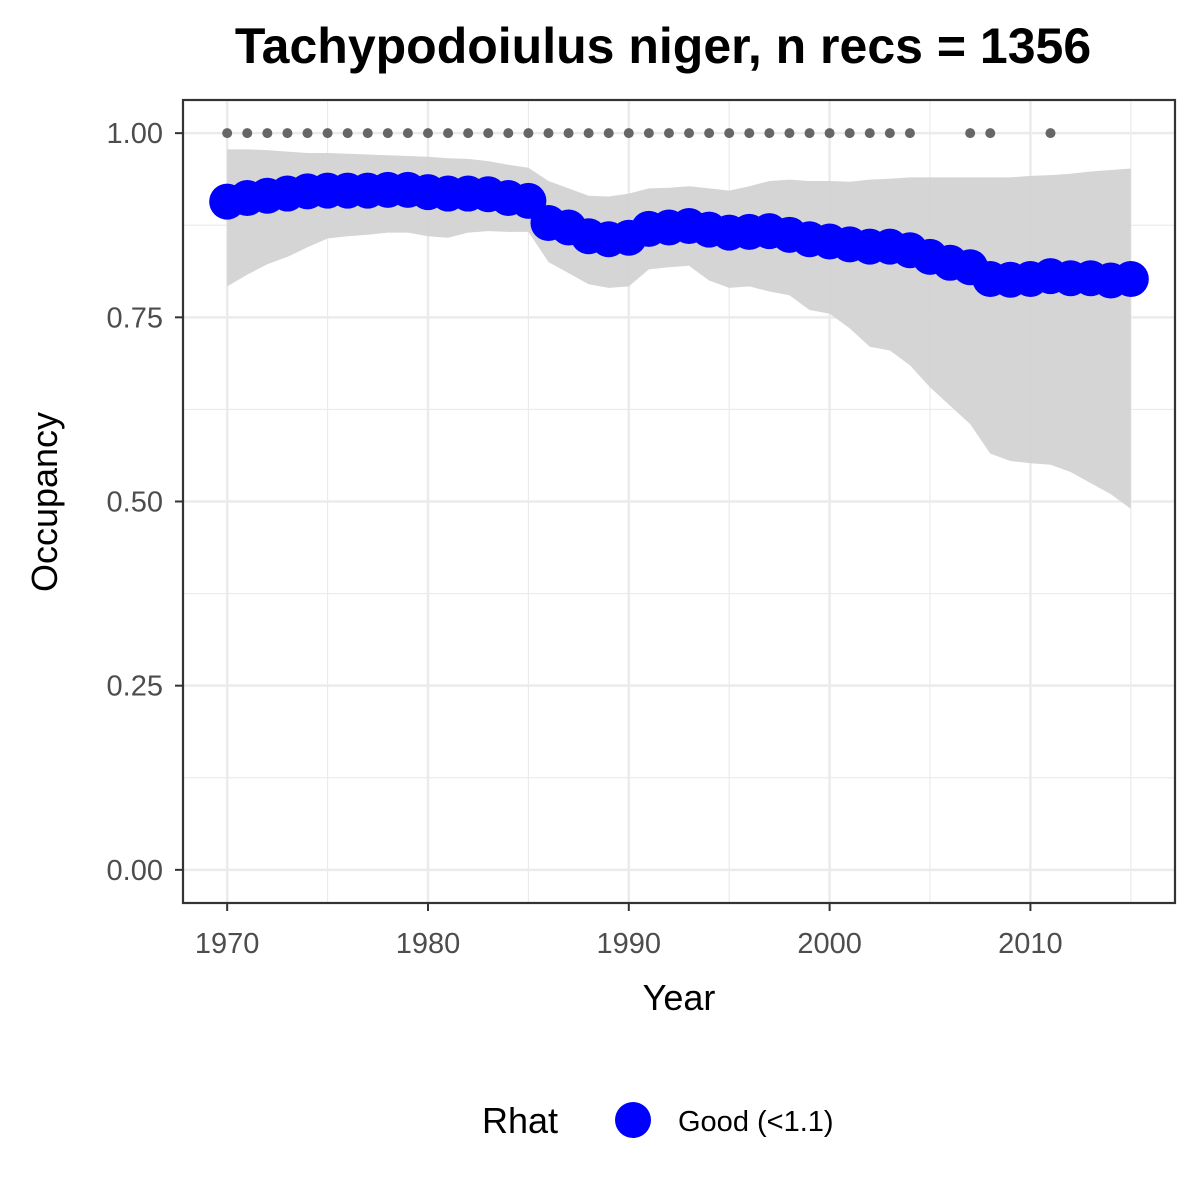 This screenshot has width=1200, height=1200. I want to click on legend-title: Rhat, so click(520, 1120).